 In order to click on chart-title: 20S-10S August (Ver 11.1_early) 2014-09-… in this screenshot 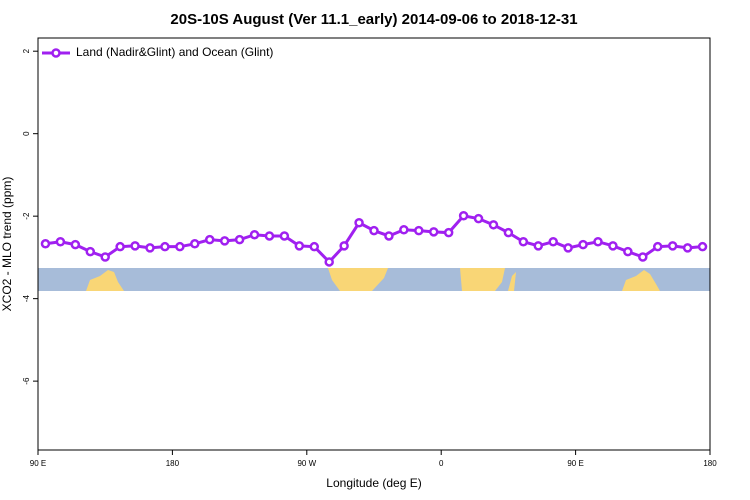, I will do `click(373, 19)`.